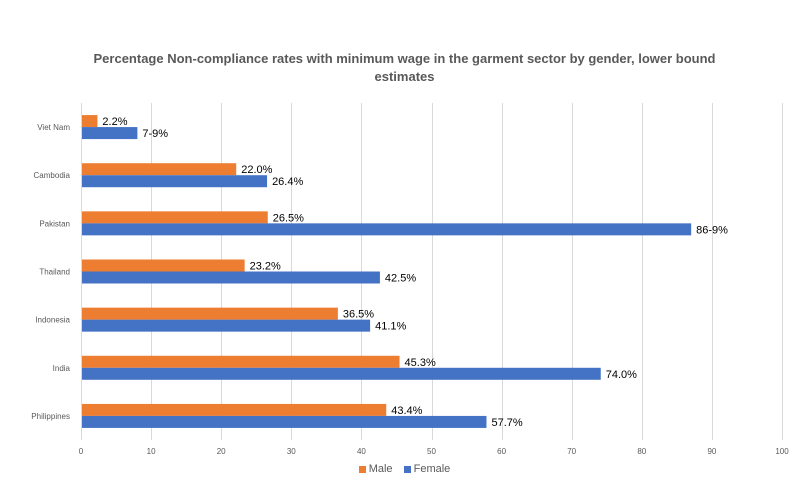  I want to click on category-label: Pakistan, so click(54, 223).